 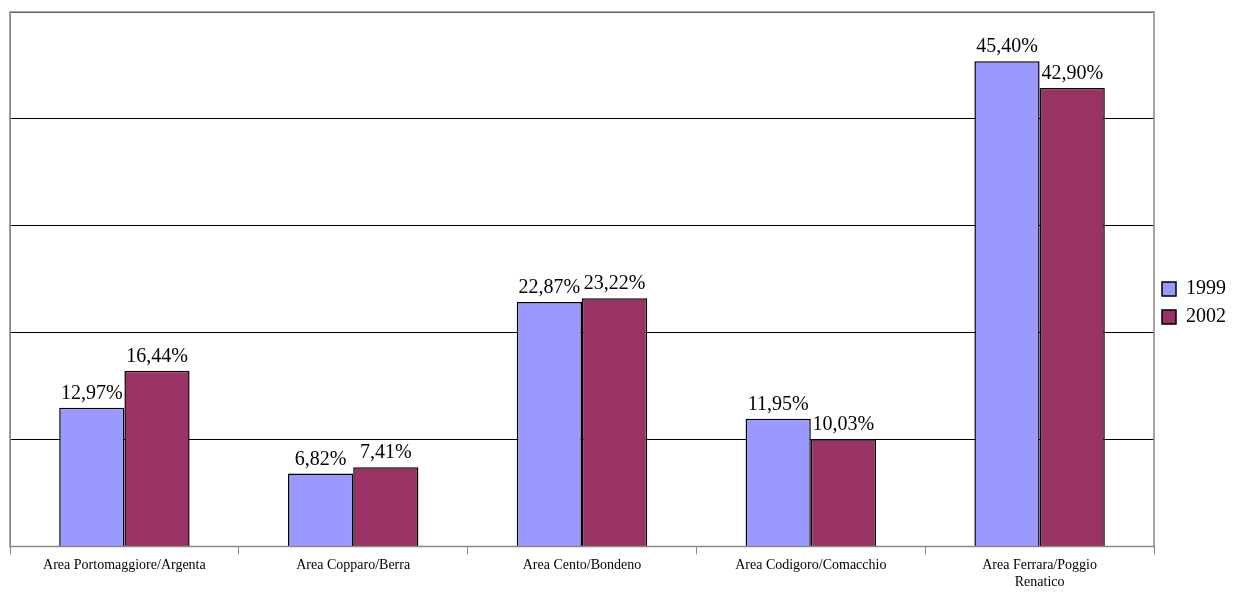 I want to click on data-label: 16,44%, so click(x=157, y=354).